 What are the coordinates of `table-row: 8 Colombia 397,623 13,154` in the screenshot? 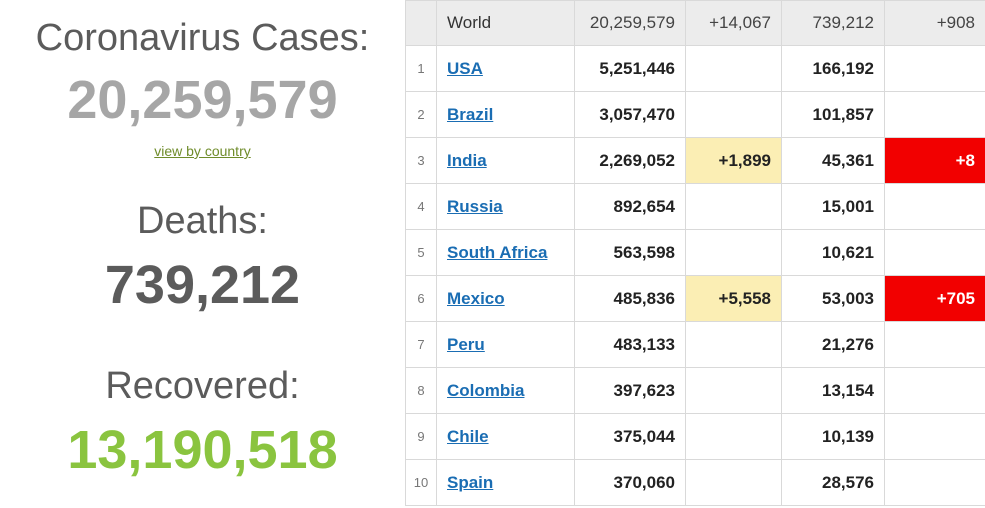 It's located at (695, 390).